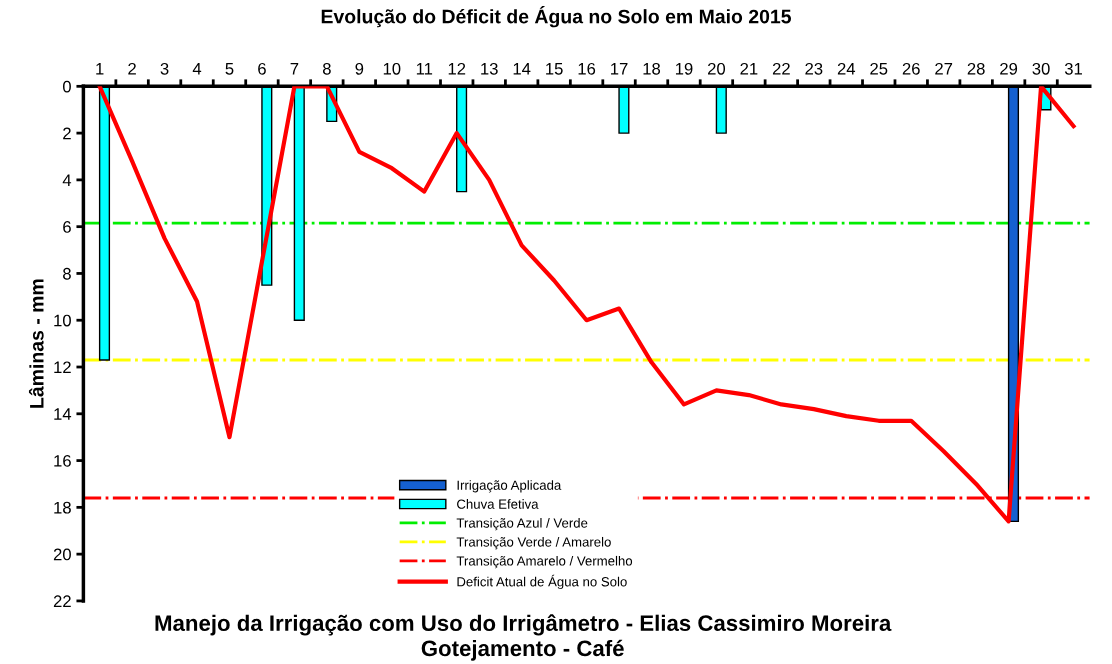 The image size is (1112, 664). I want to click on x-tick-label: 28, so click(976, 68).